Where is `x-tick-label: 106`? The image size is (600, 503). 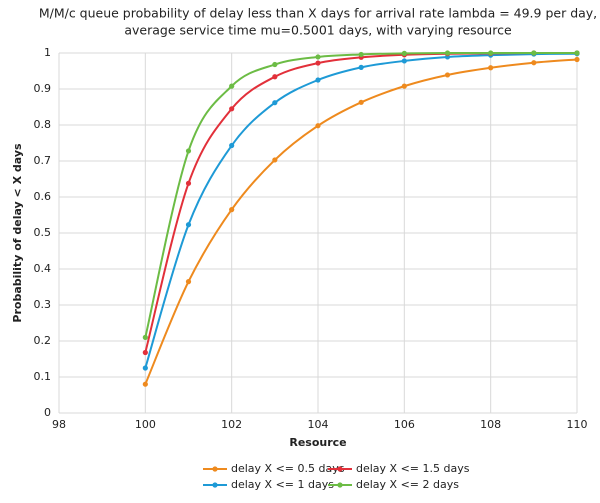 x-tick-label: 106 is located at coordinates (404, 424).